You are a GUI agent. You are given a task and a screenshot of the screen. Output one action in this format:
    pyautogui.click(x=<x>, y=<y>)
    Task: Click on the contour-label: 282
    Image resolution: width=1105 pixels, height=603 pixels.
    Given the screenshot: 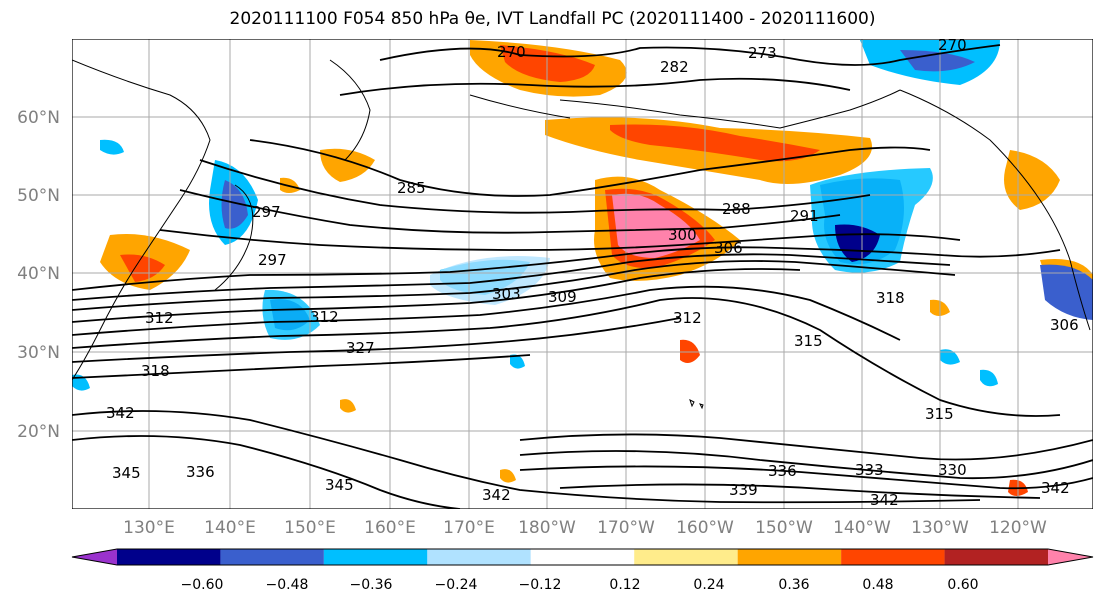 What is the action you would take?
    pyautogui.click(x=674, y=67)
    